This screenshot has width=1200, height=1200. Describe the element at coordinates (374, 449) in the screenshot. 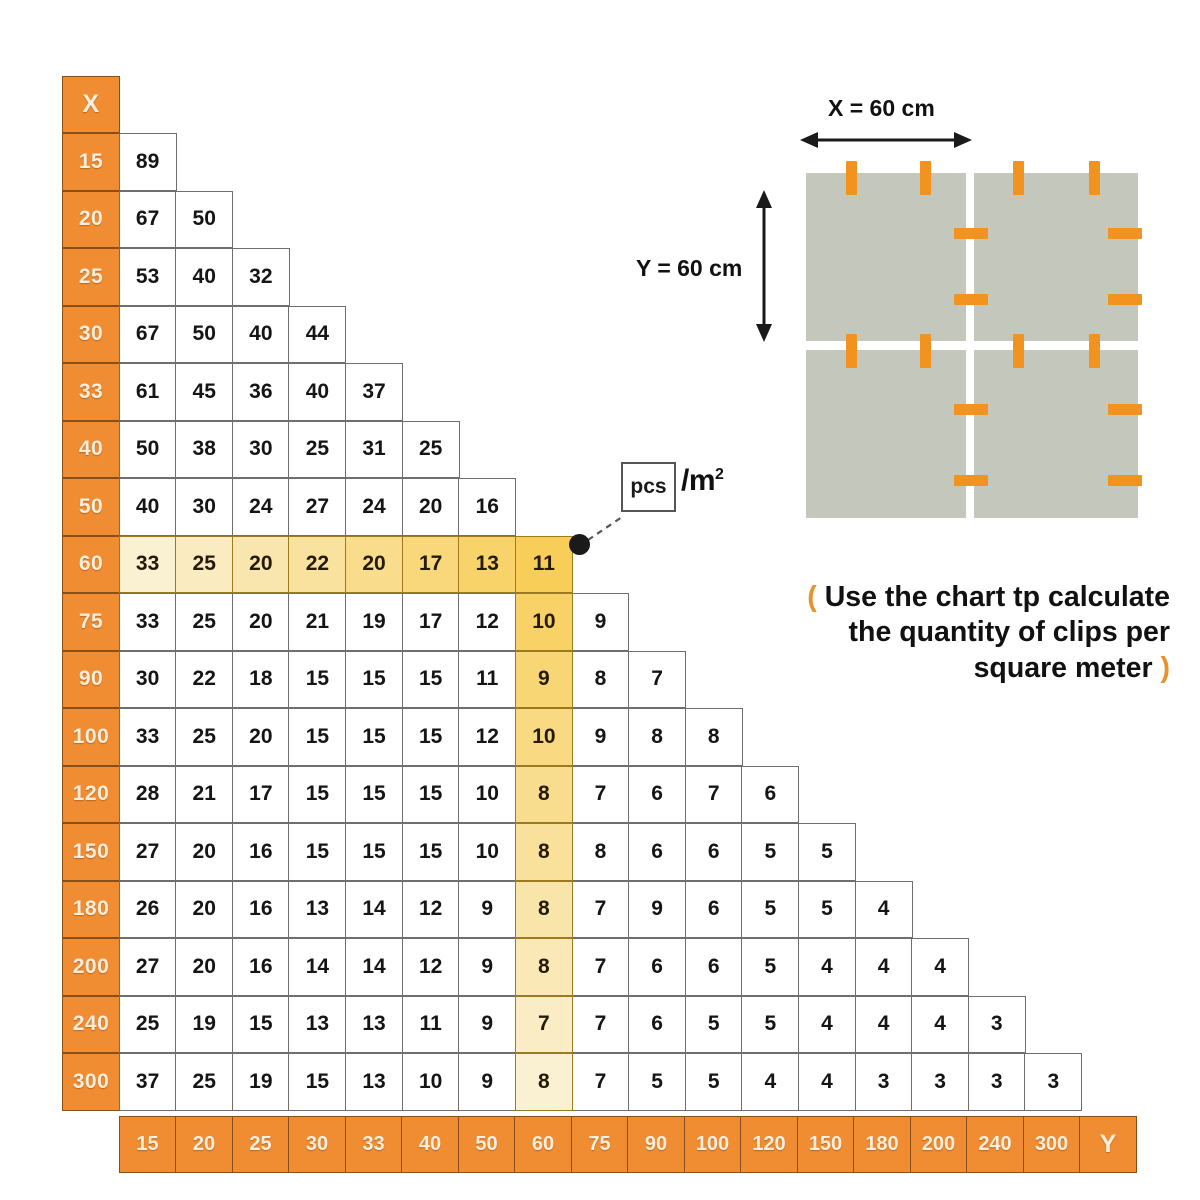

I see `matrix-cell-40-33: 31` at that location.